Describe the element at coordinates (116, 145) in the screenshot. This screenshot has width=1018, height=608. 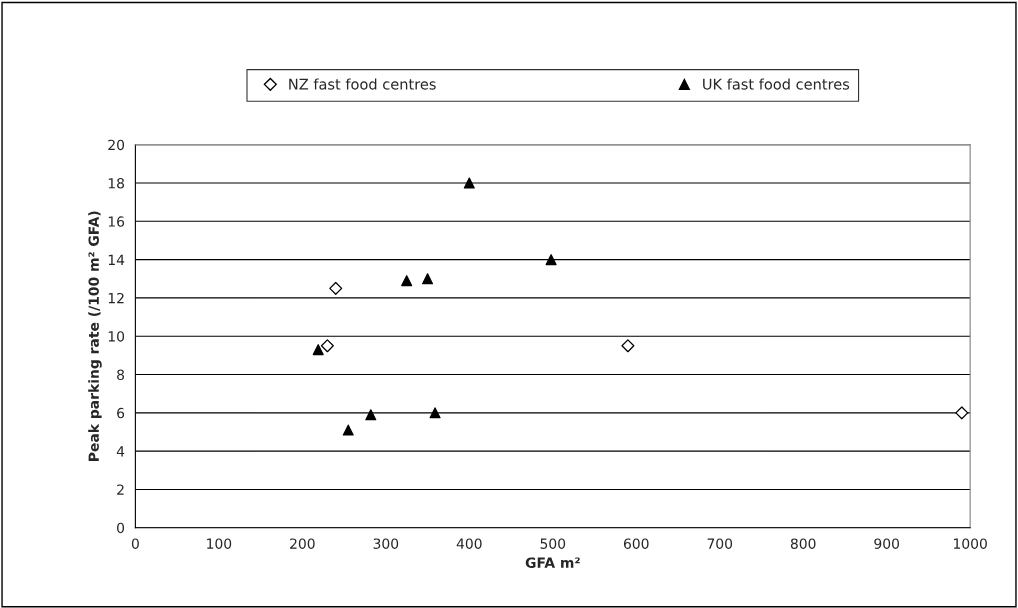
I see `y-tick-label: 20` at that location.